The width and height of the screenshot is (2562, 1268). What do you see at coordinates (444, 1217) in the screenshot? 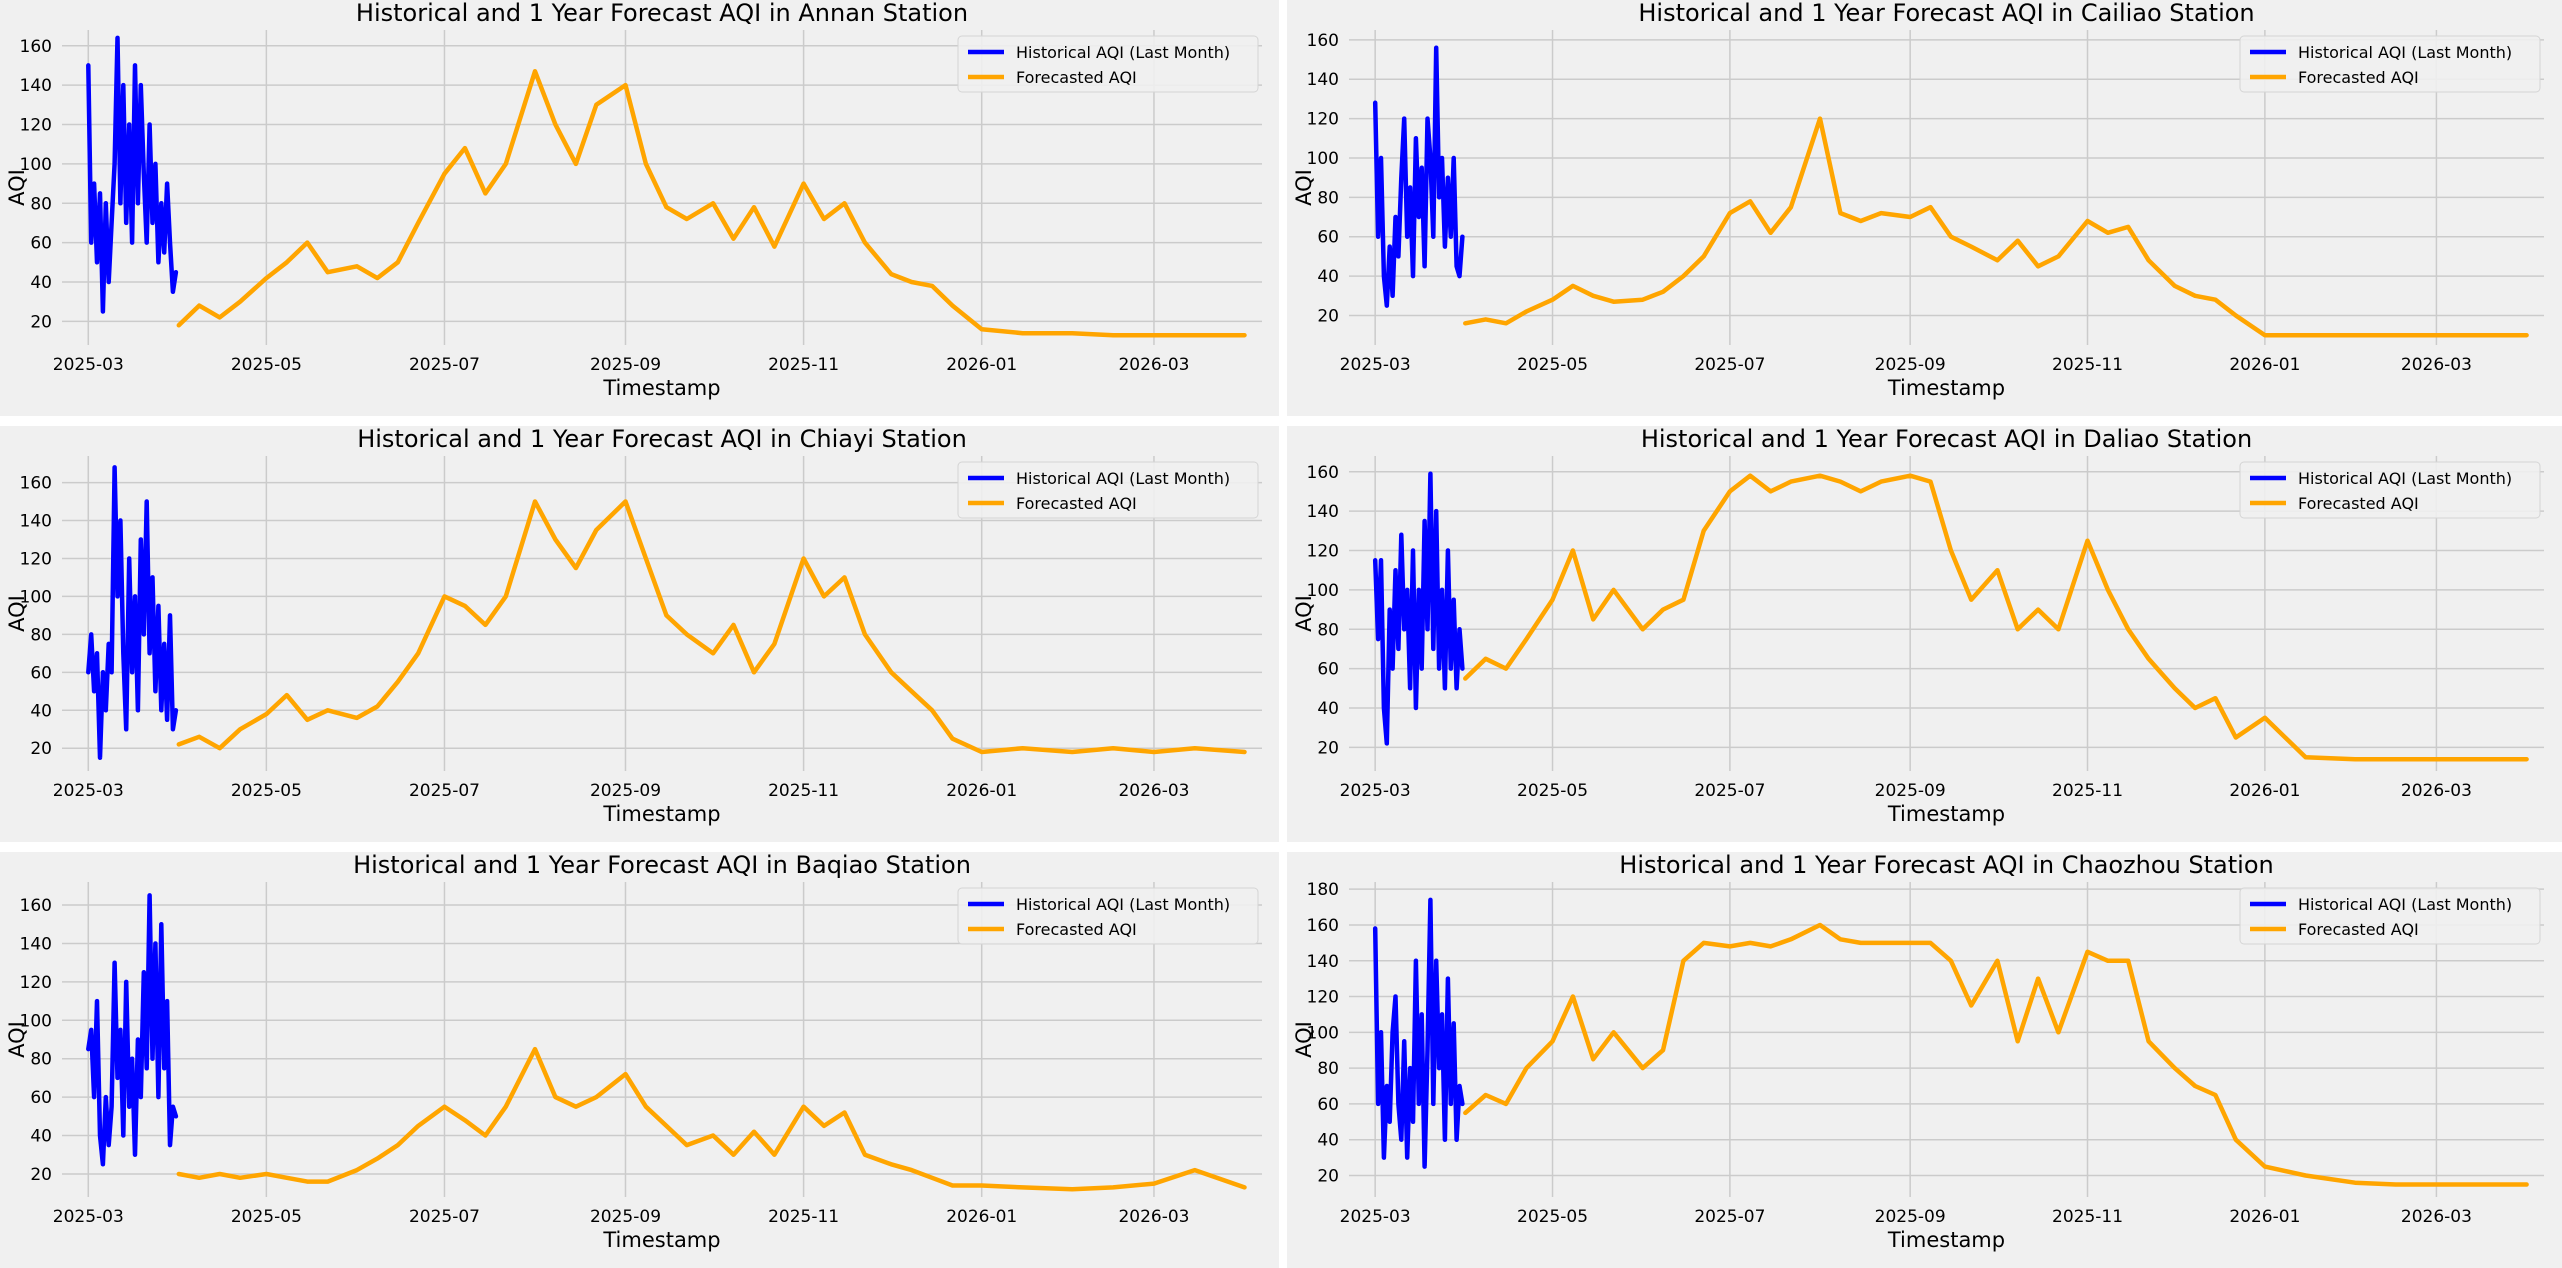
I see `chart5-x-tick-label: 2025-07` at bounding box center [444, 1217].